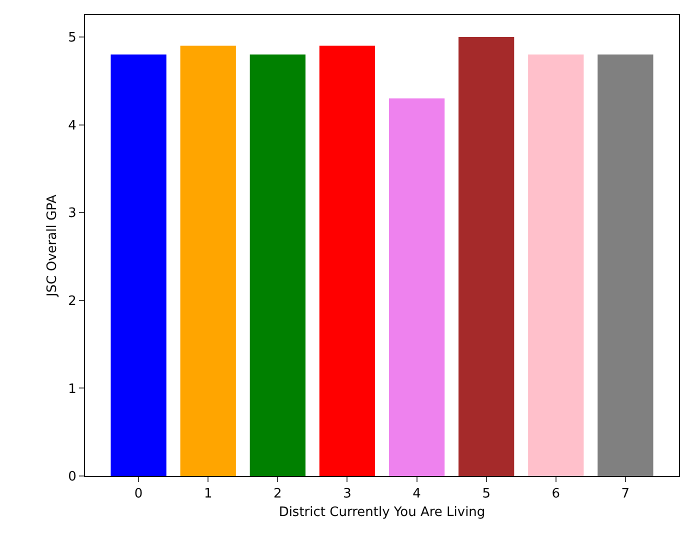 The image size is (687, 538). Describe the element at coordinates (278, 494) in the screenshot. I see `x-tick-label: 2` at that location.